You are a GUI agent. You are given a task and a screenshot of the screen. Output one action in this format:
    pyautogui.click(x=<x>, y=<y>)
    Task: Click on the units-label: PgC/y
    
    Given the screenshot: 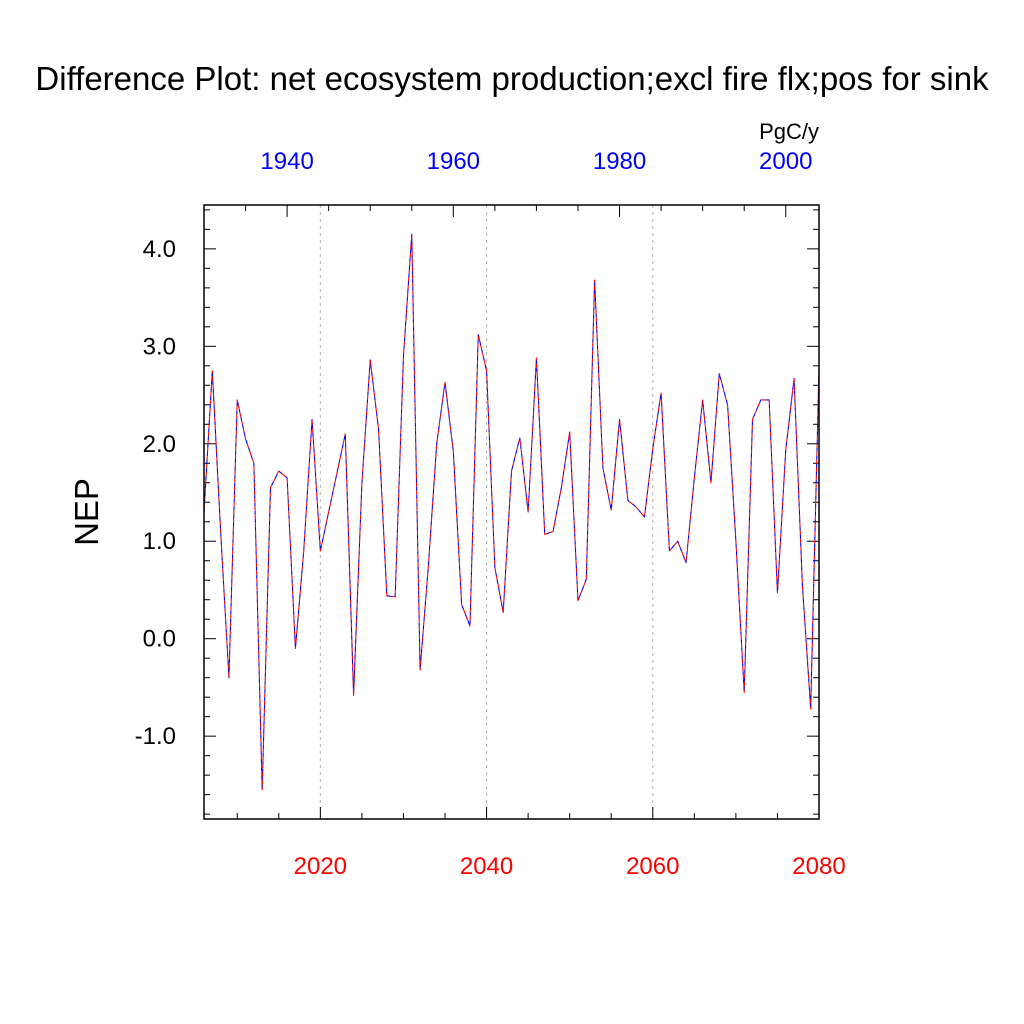 What is the action you would take?
    pyautogui.click(x=789, y=131)
    